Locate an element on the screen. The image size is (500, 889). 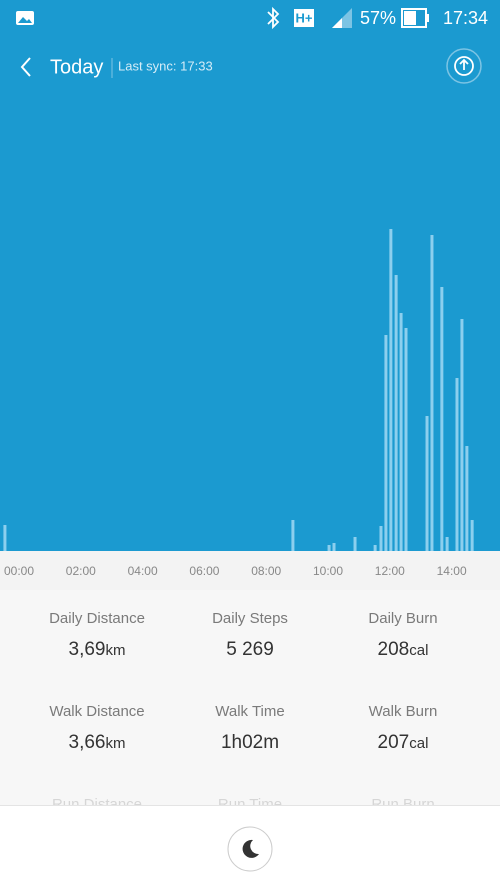
stat-value: 208cal is located at coordinates (403, 650).